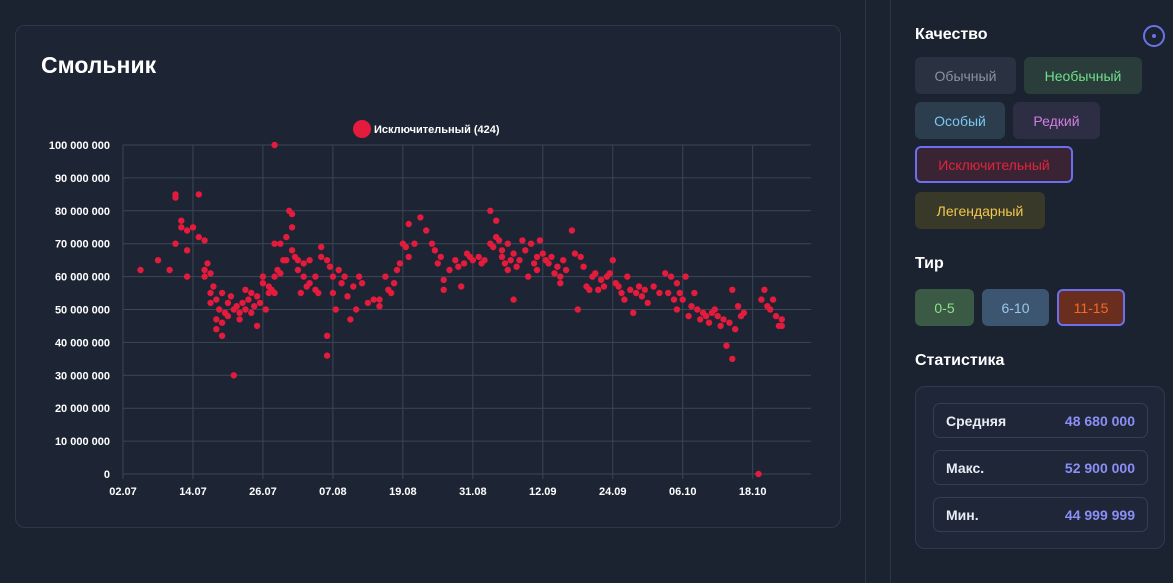 The image size is (1173, 583). Describe the element at coordinates (82, 212) in the screenshot. I see `y-tick-label: 80 000 000` at that location.